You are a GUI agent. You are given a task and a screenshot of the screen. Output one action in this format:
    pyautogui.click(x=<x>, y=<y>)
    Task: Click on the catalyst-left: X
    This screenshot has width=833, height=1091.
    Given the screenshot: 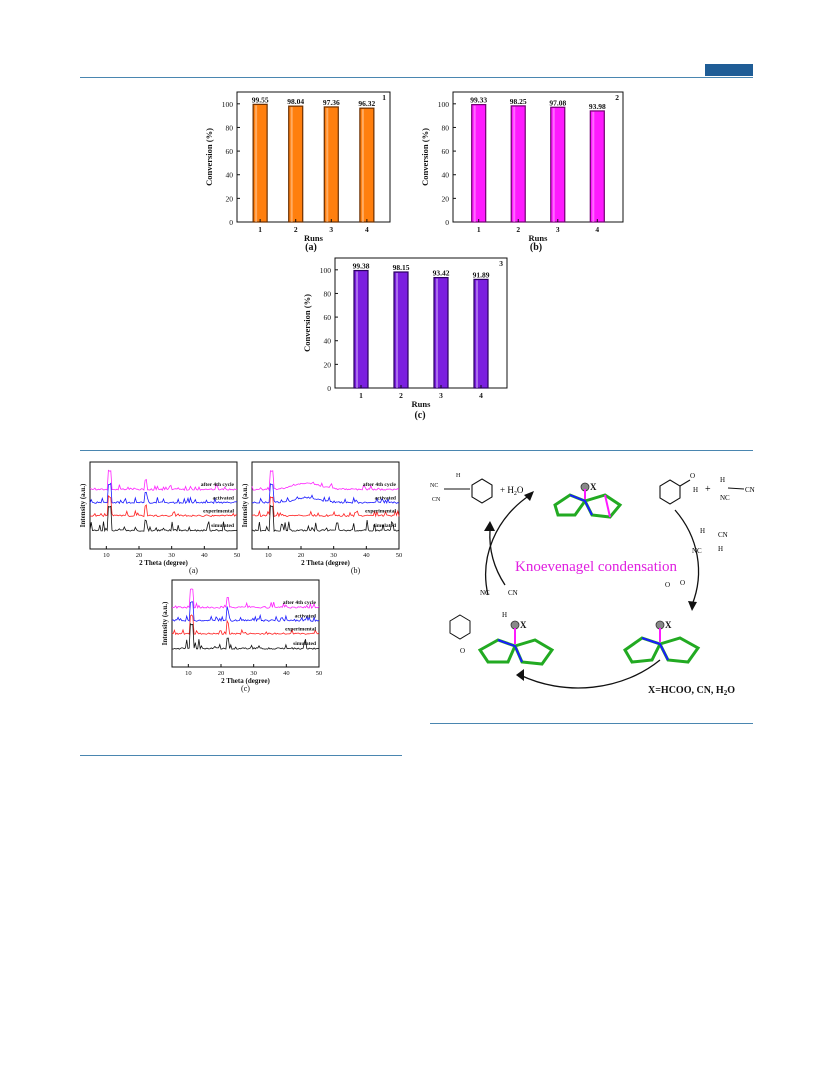 What is the action you would take?
    pyautogui.click(x=516, y=643)
    